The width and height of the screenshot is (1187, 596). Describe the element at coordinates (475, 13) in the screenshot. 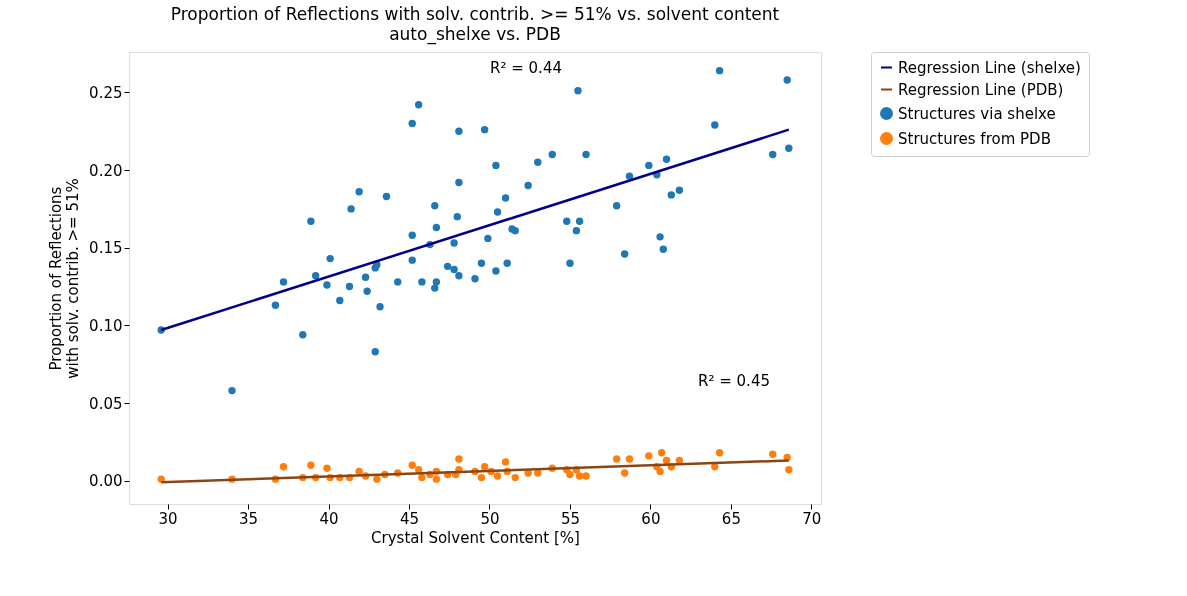

I see `chart-title: Proportion of Reflections with solv. contrib. >= 51% vs. solvent content` at that location.